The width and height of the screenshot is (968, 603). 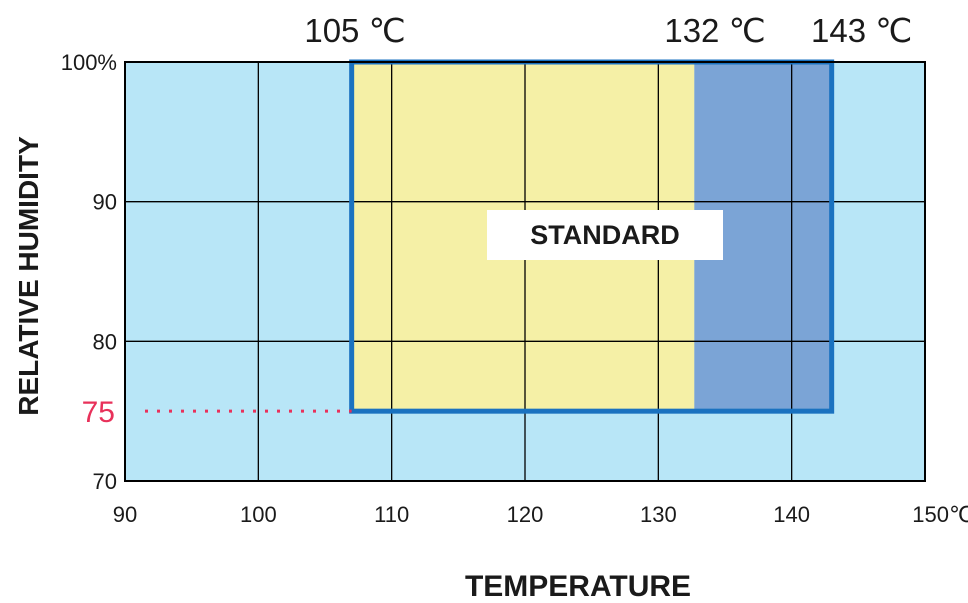 I want to click on y-tick-label: 90, so click(x=105, y=202).